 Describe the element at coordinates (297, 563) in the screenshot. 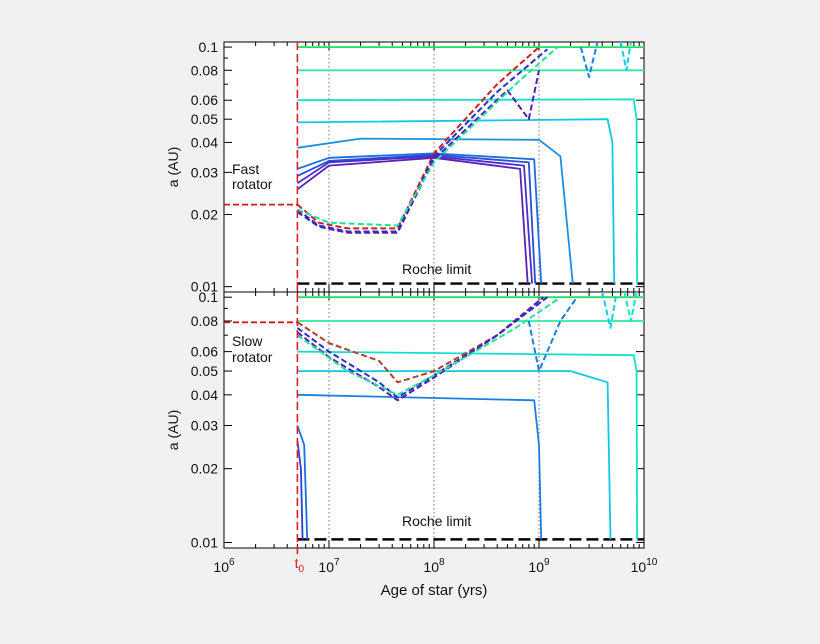

I see `t0-label-base: t` at that location.